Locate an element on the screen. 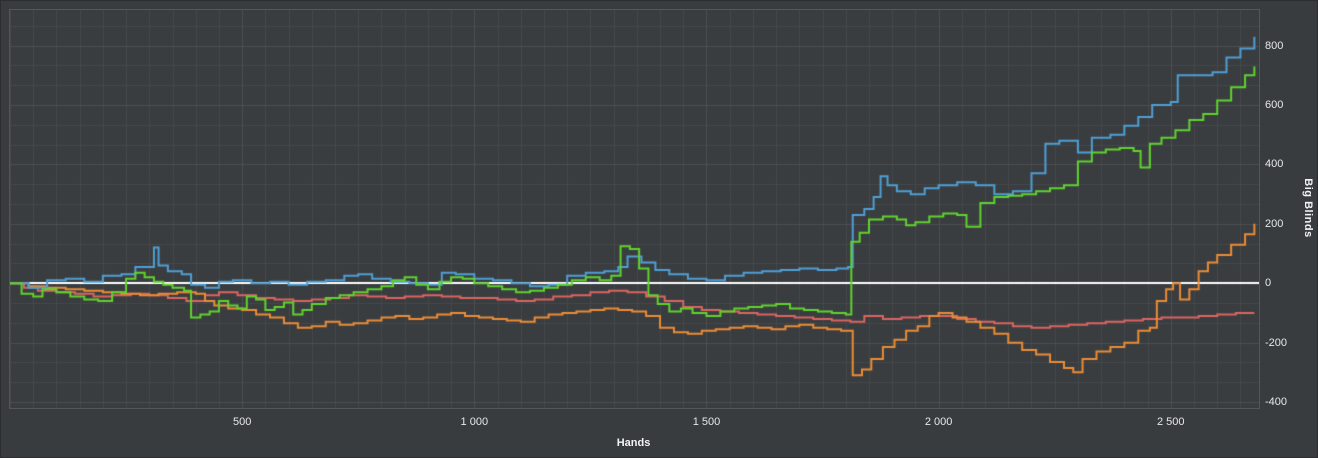  y-tick-label: 0 is located at coordinates (1268, 283).